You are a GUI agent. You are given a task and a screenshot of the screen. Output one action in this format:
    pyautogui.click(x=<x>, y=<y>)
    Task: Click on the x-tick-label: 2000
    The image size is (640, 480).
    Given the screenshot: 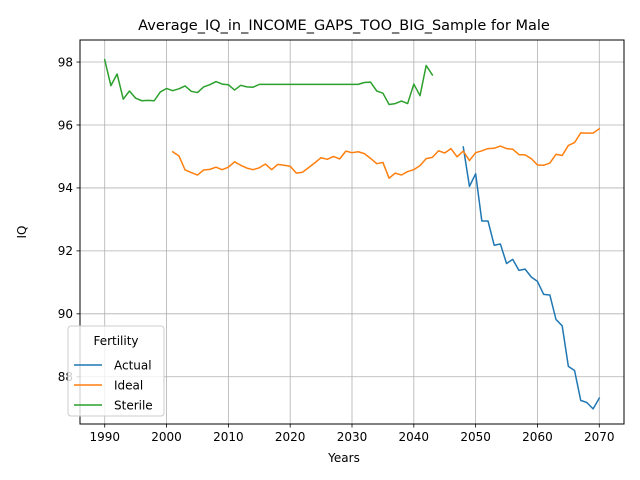 What is the action you would take?
    pyautogui.click(x=166, y=437)
    